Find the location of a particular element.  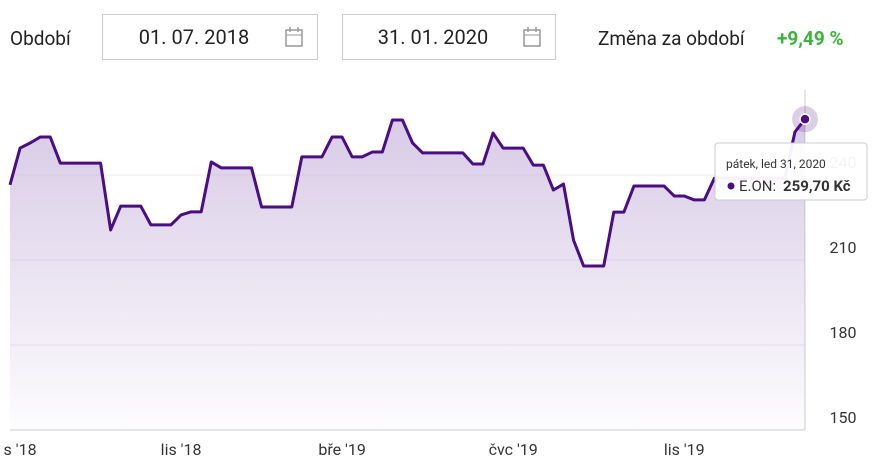

y-tick-label: 180 is located at coordinates (843, 332).